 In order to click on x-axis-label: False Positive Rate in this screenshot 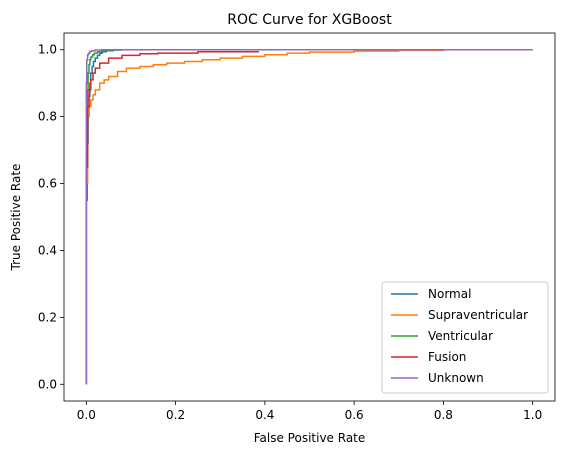, I will do `click(310, 438)`.